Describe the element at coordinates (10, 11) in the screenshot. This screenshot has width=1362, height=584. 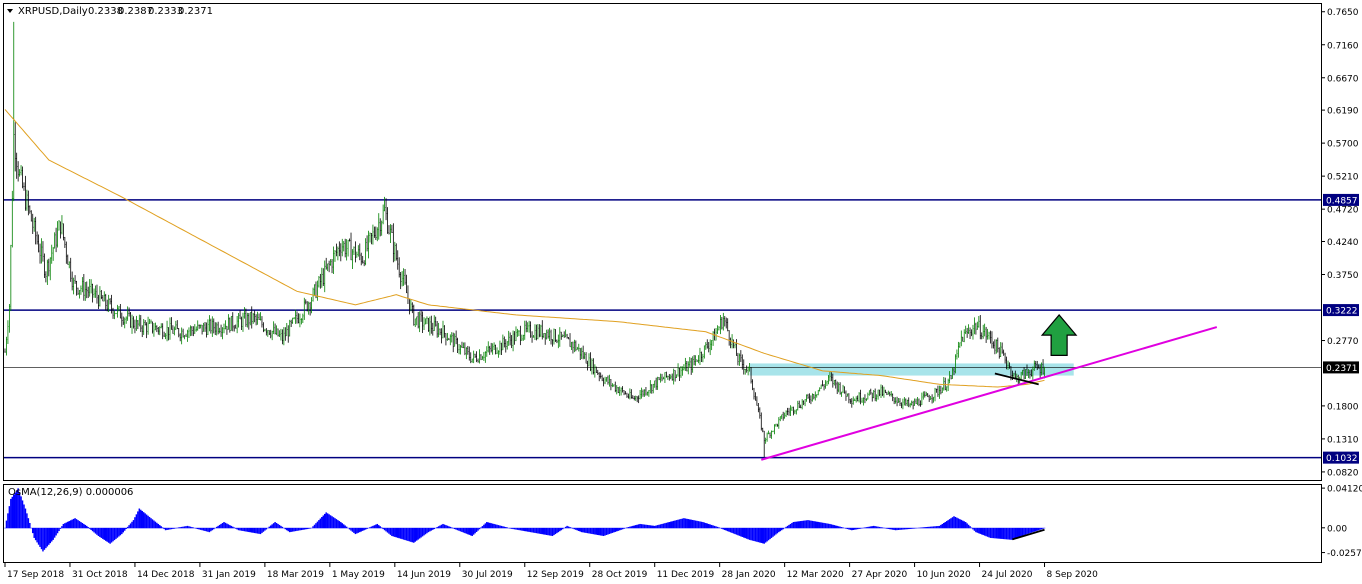
I see `dropdown-triangle-icon` at that location.